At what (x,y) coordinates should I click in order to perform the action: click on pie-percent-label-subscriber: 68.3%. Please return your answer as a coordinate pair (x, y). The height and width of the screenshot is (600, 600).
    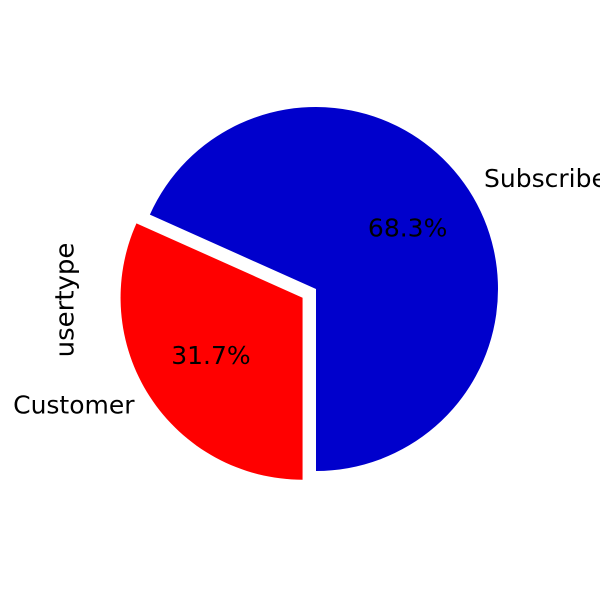
    Looking at the image, I should click on (407, 228).